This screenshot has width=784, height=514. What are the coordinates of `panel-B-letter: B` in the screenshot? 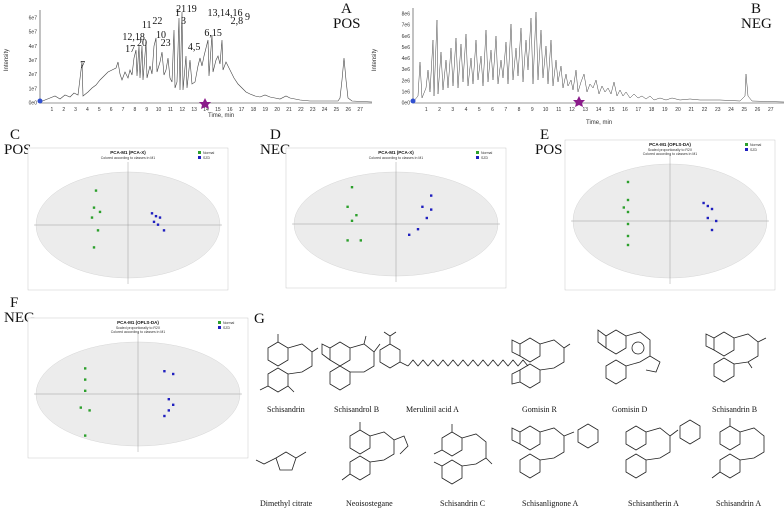 It's located at (756, 9).